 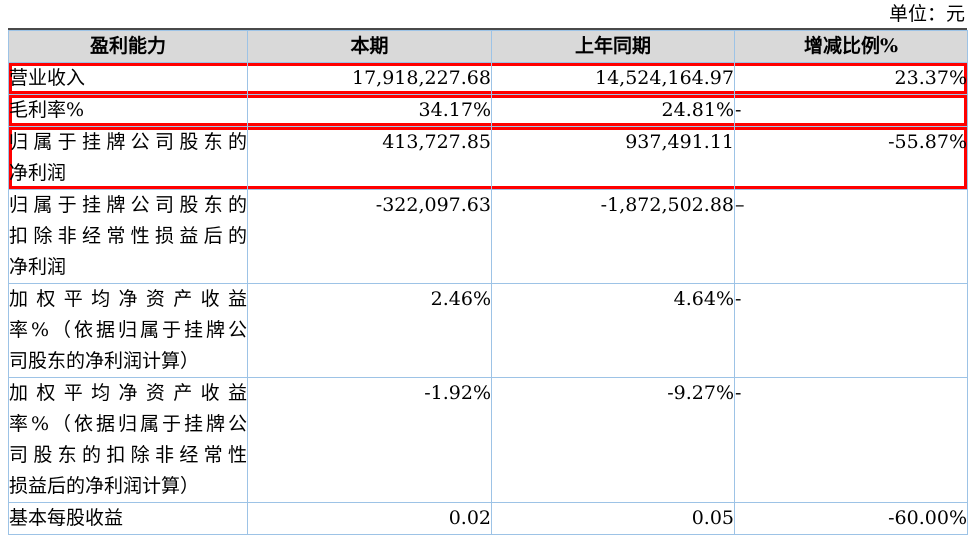 What do you see at coordinates (369, 110) in the screenshot?
I see `current-period-value: 34.17%` at bounding box center [369, 110].